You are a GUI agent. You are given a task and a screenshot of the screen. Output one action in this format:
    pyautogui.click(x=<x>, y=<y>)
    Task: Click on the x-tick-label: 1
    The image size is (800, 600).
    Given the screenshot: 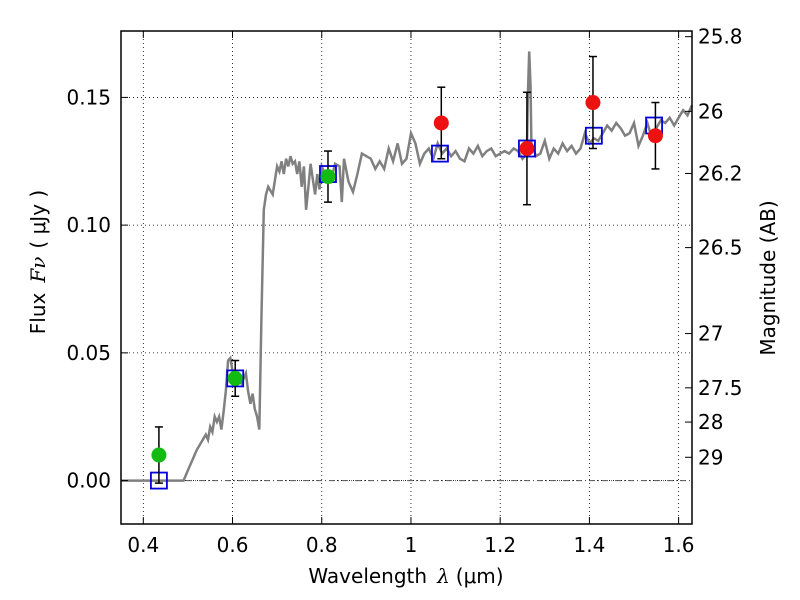 What is the action you would take?
    pyautogui.click(x=411, y=545)
    